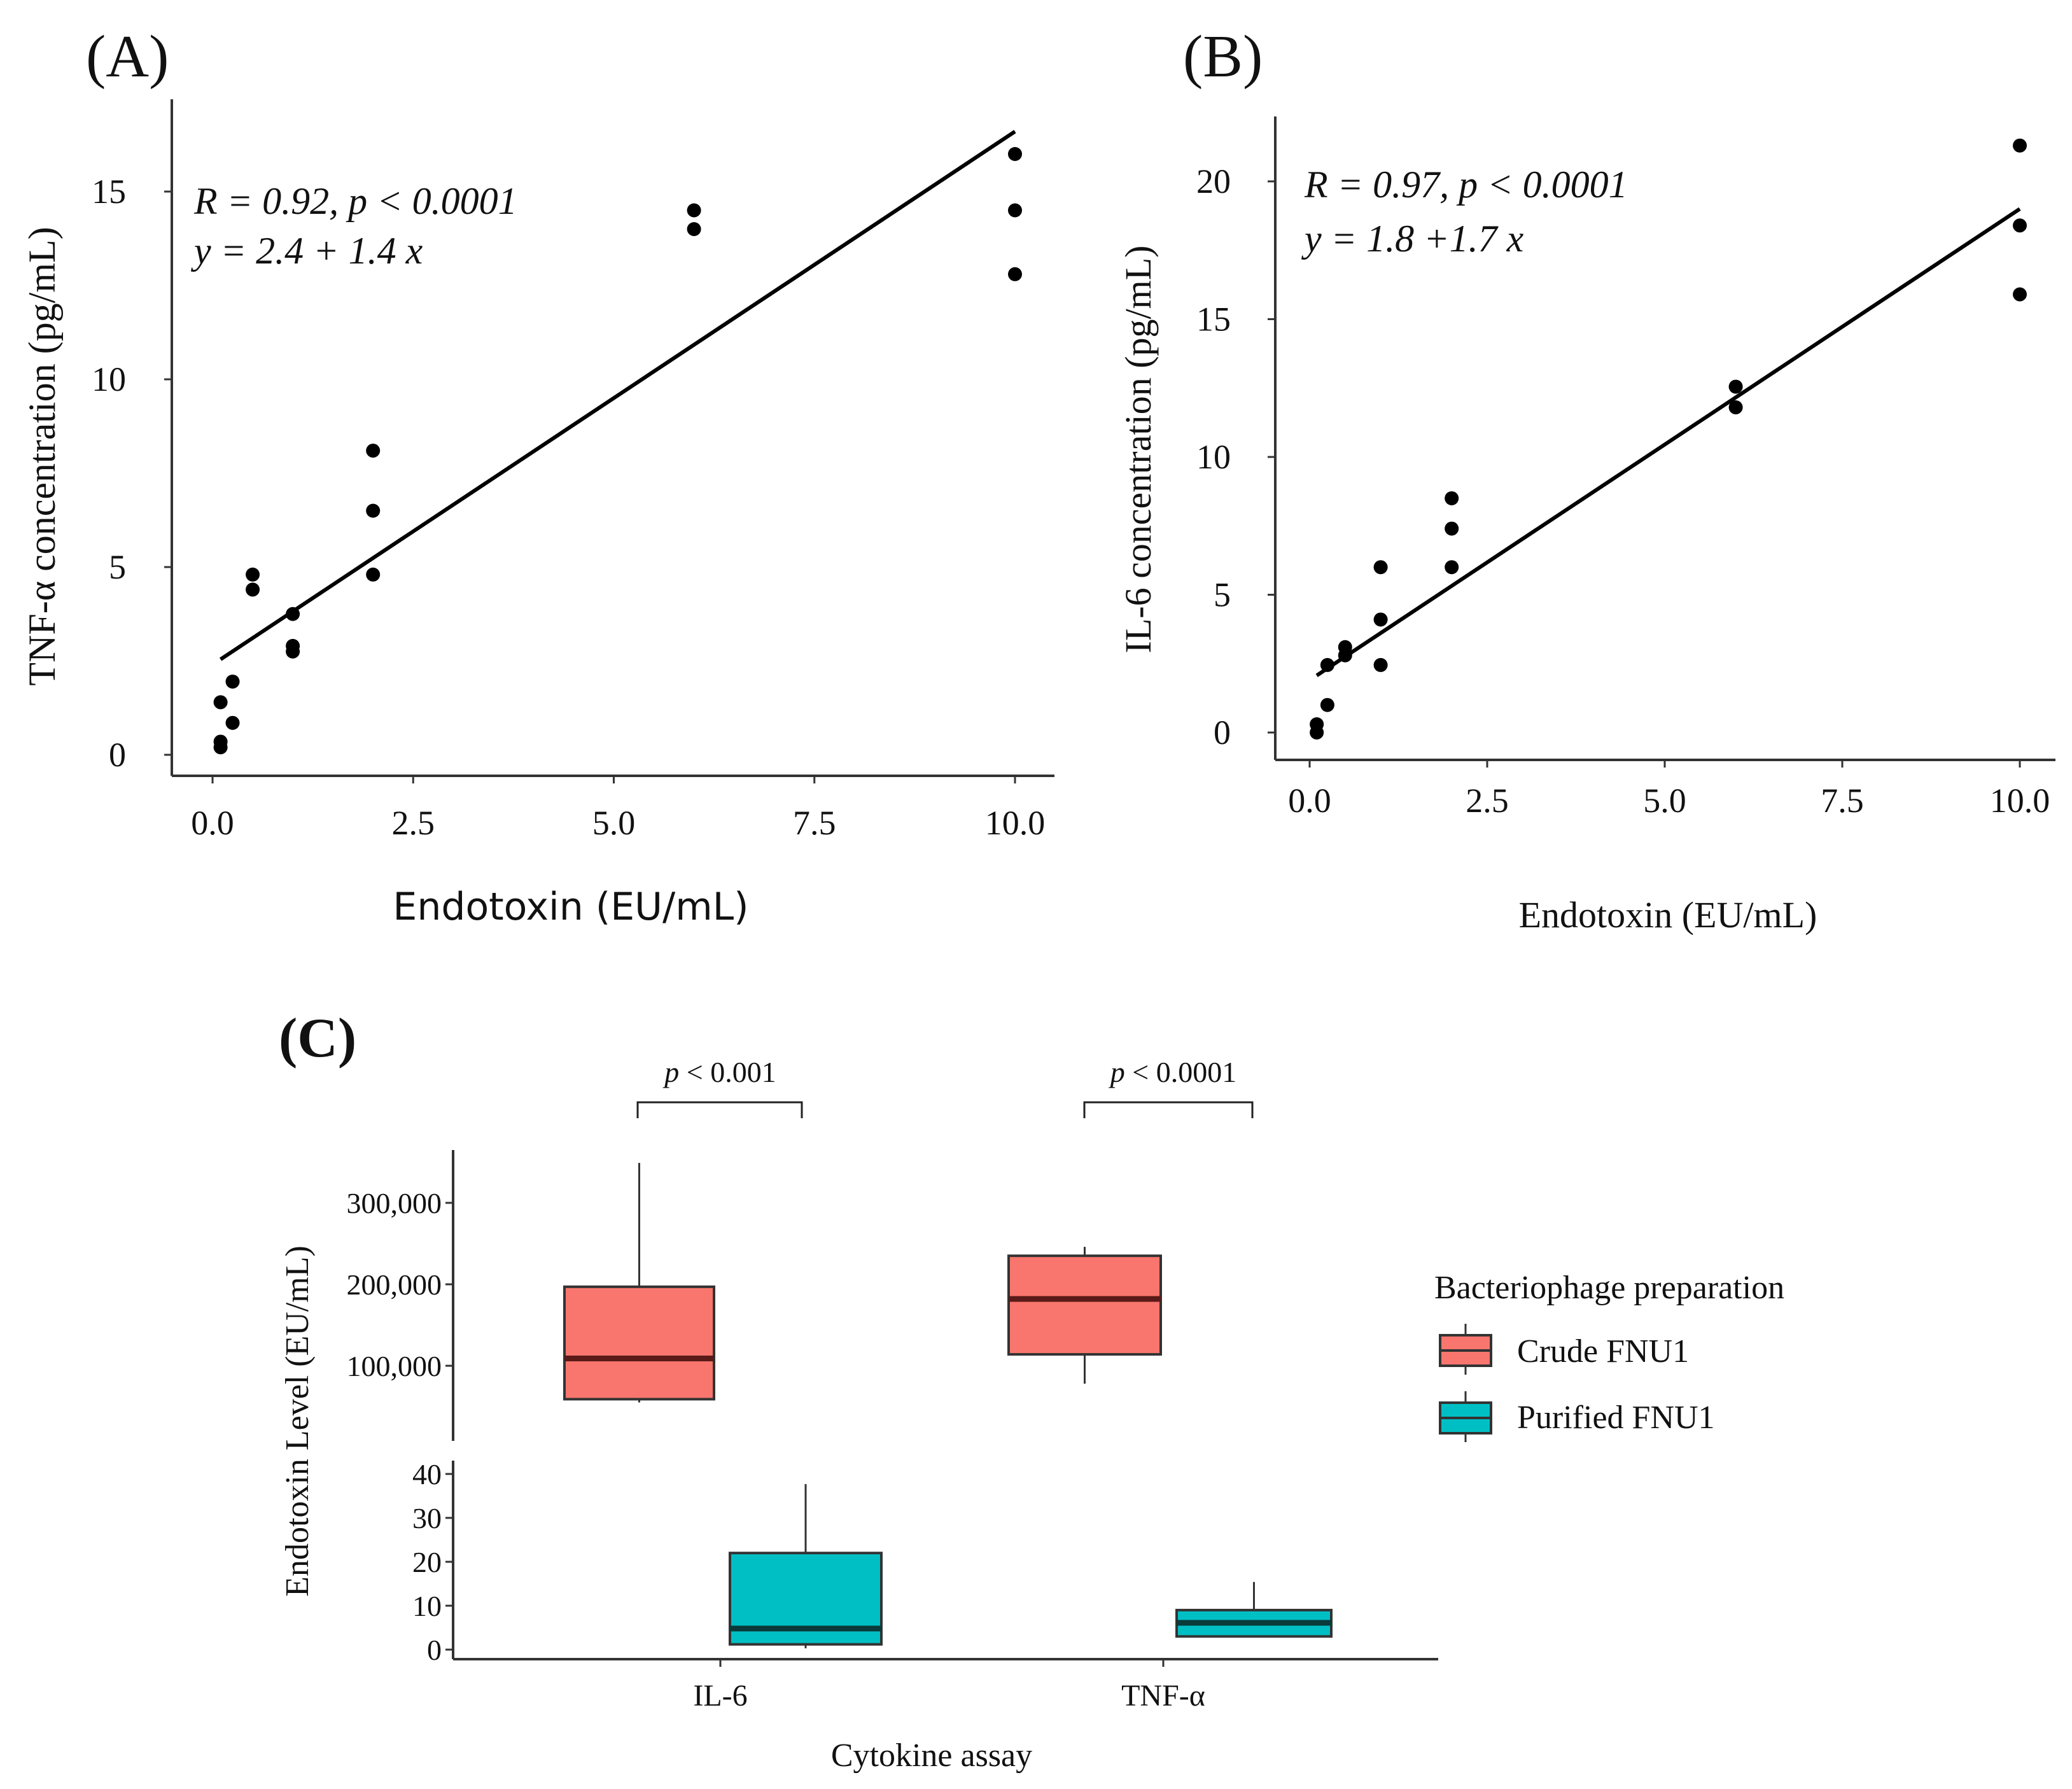 This screenshot has width=2072, height=1789. I want to click on legend-item-crude: Crude FNU1, so click(1564, 1350).